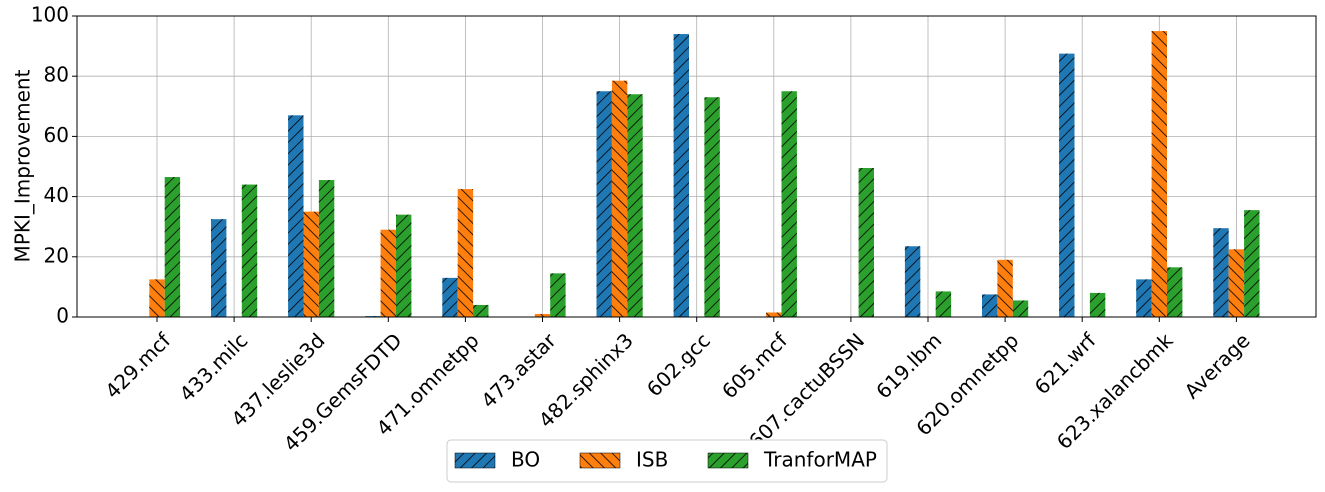  I want to click on legend: BO ISB TranforMAP, so click(667, 461).